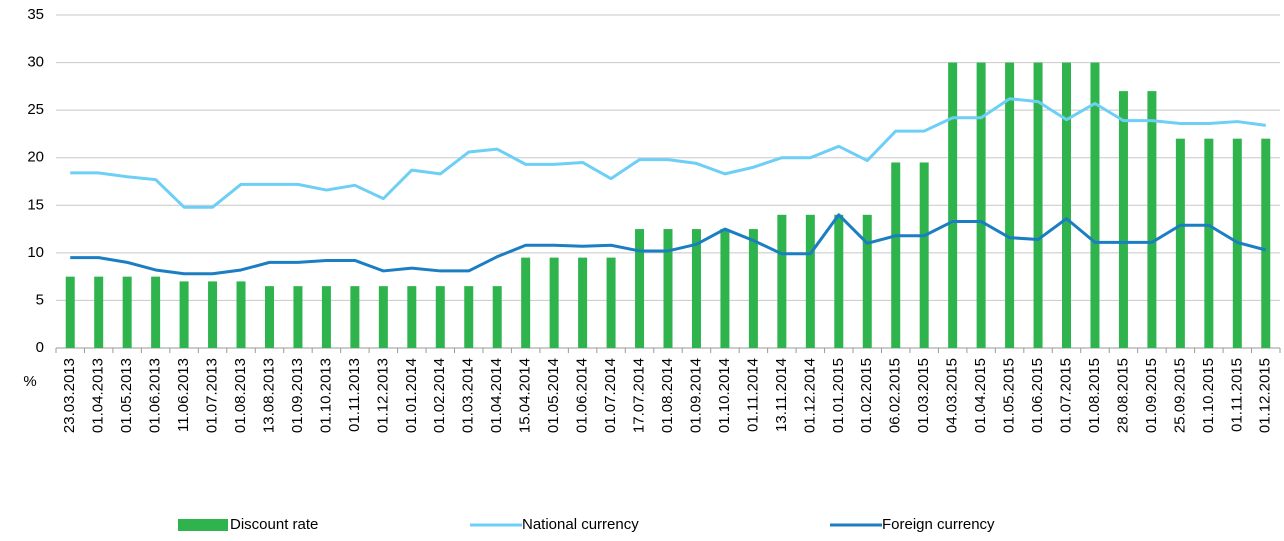 The width and height of the screenshot is (1284, 541). I want to click on x-tick-label: 01.09.2014, so click(695, 395).